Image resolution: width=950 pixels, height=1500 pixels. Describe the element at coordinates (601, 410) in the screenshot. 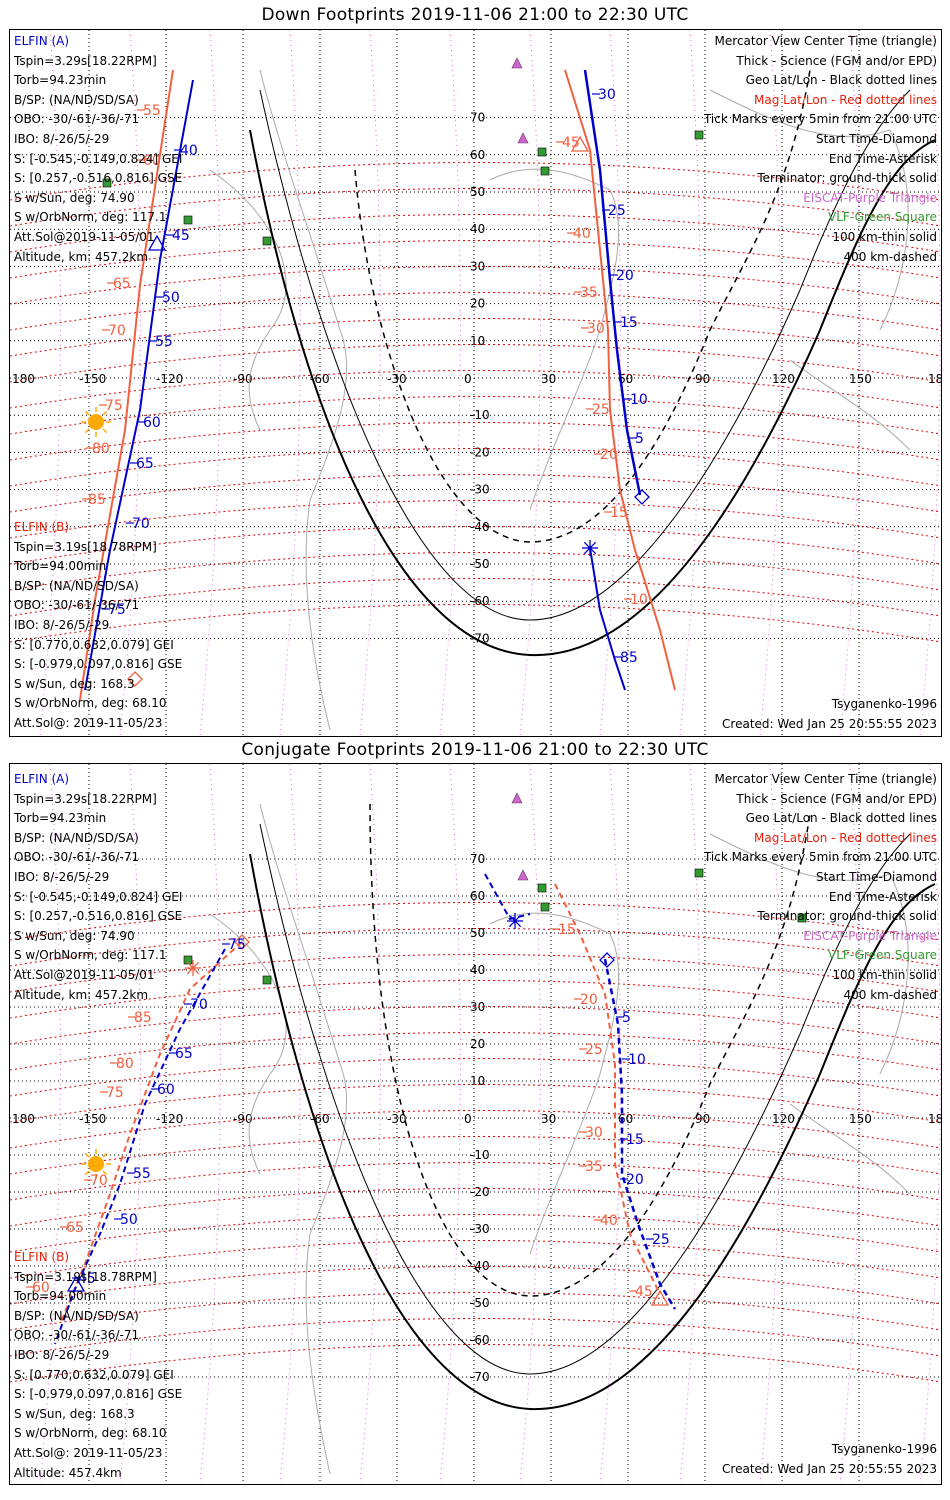

I see `track-tick-label: 25` at that location.